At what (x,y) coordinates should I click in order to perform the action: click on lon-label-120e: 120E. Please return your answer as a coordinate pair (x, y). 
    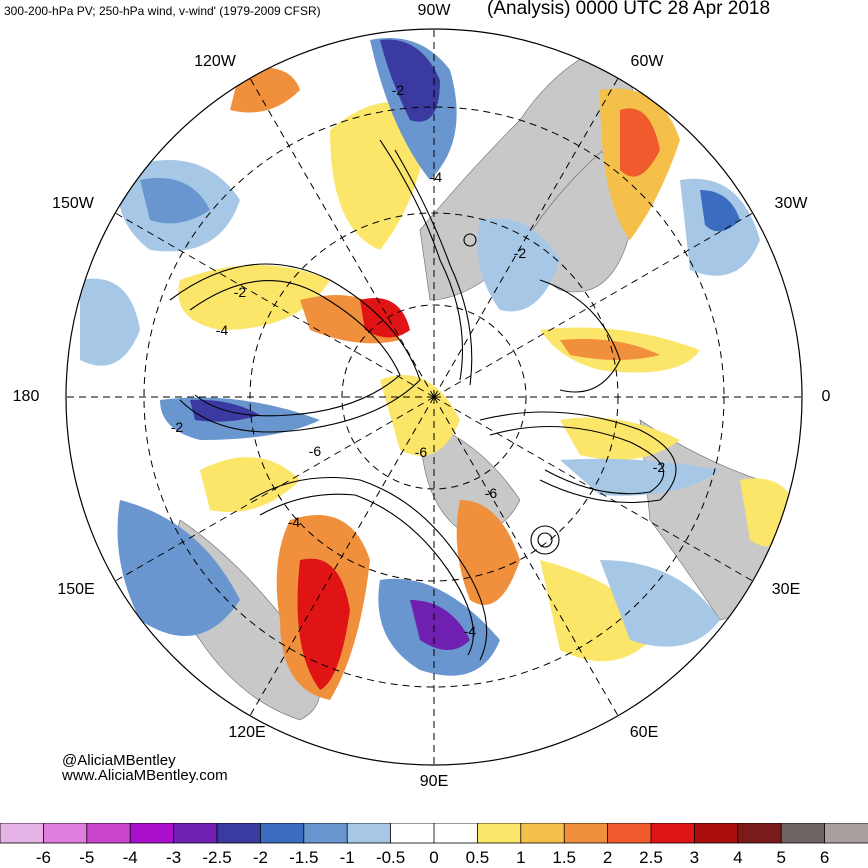
    Looking at the image, I should click on (247, 732).